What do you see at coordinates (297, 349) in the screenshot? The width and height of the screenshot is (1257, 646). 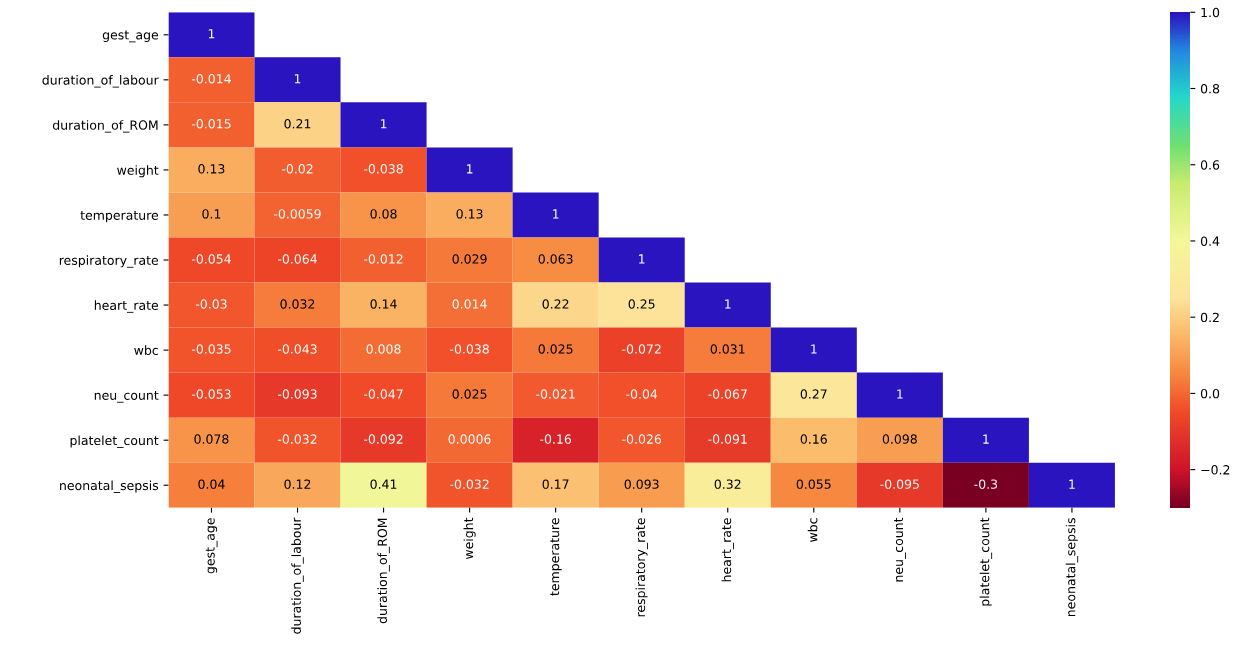 I see `data-label: -0.043` at bounding box center [297, 349].